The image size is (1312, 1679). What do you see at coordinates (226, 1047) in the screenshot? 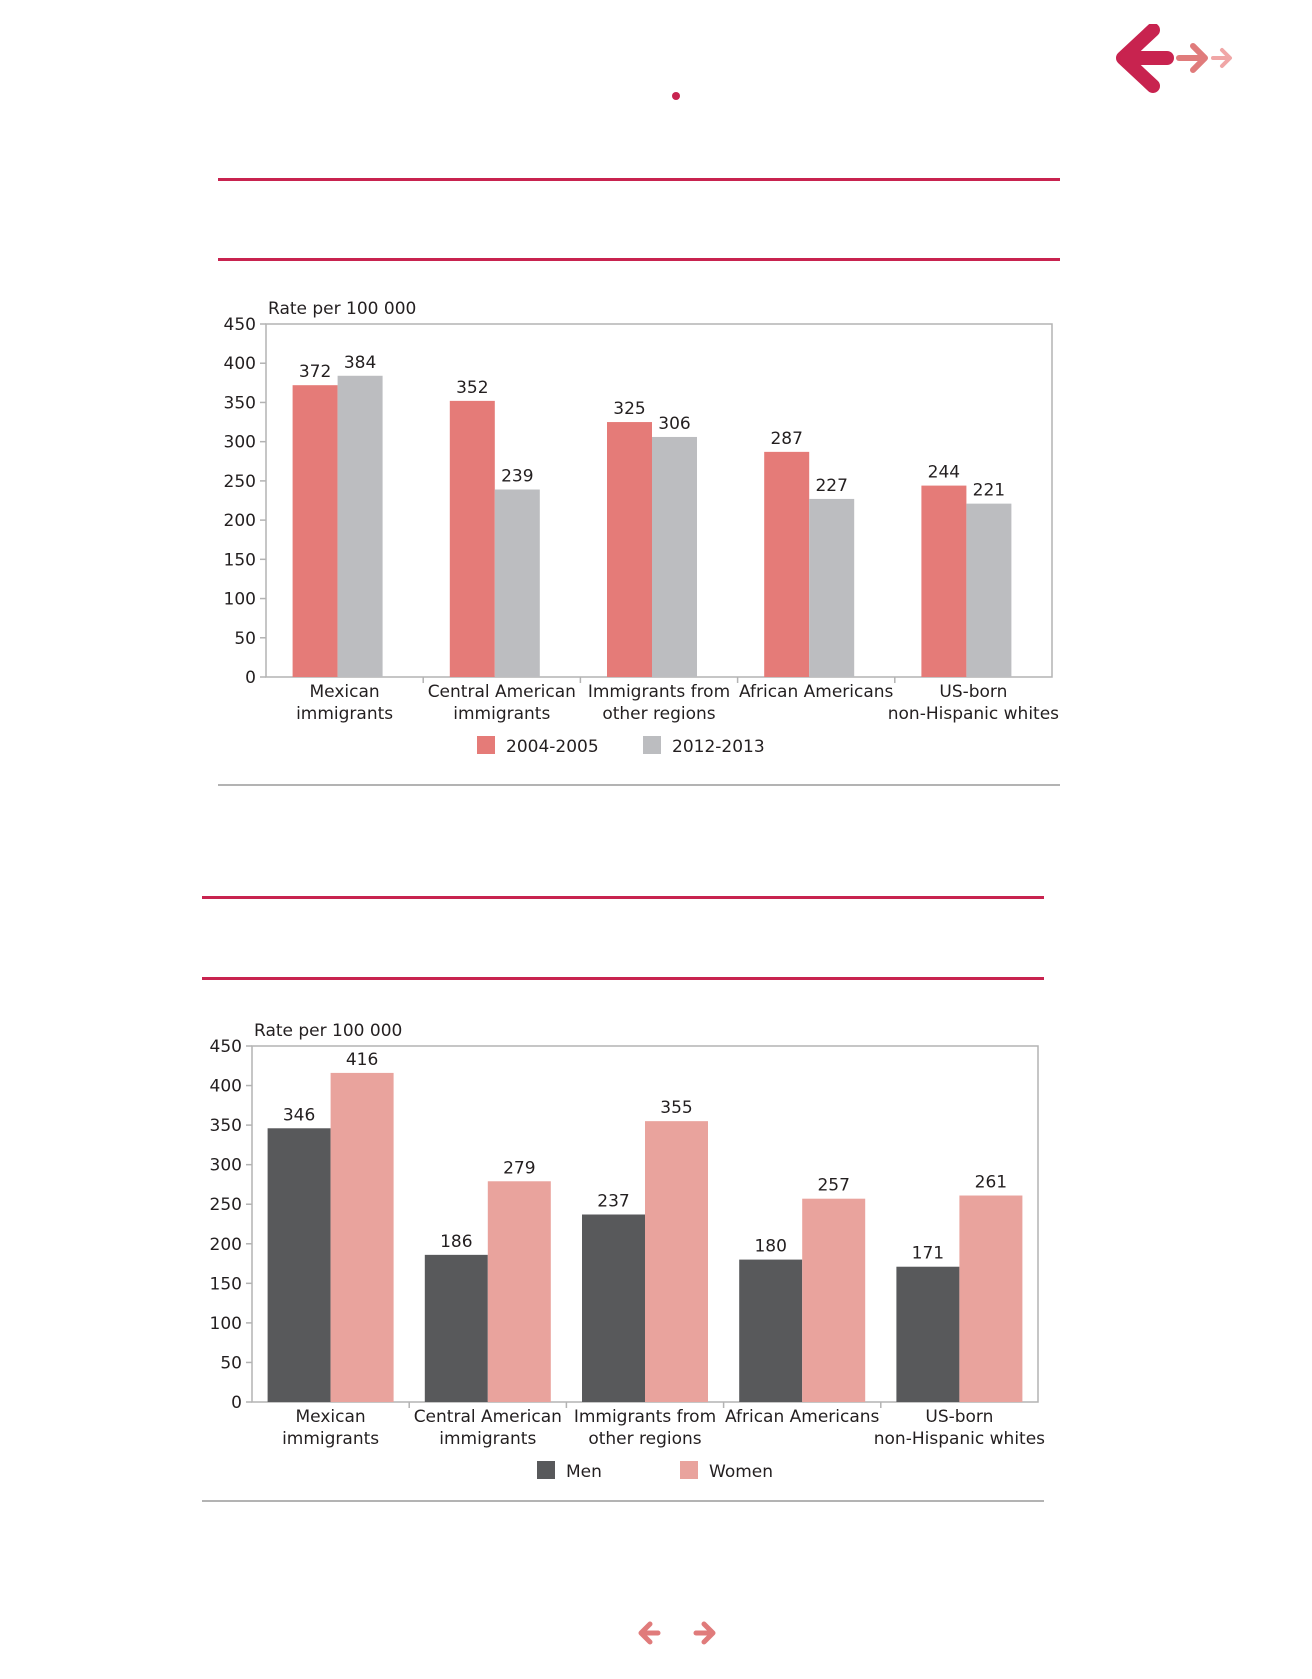
I see `y-tick-label: 450` at bounding box center [226, 1047].